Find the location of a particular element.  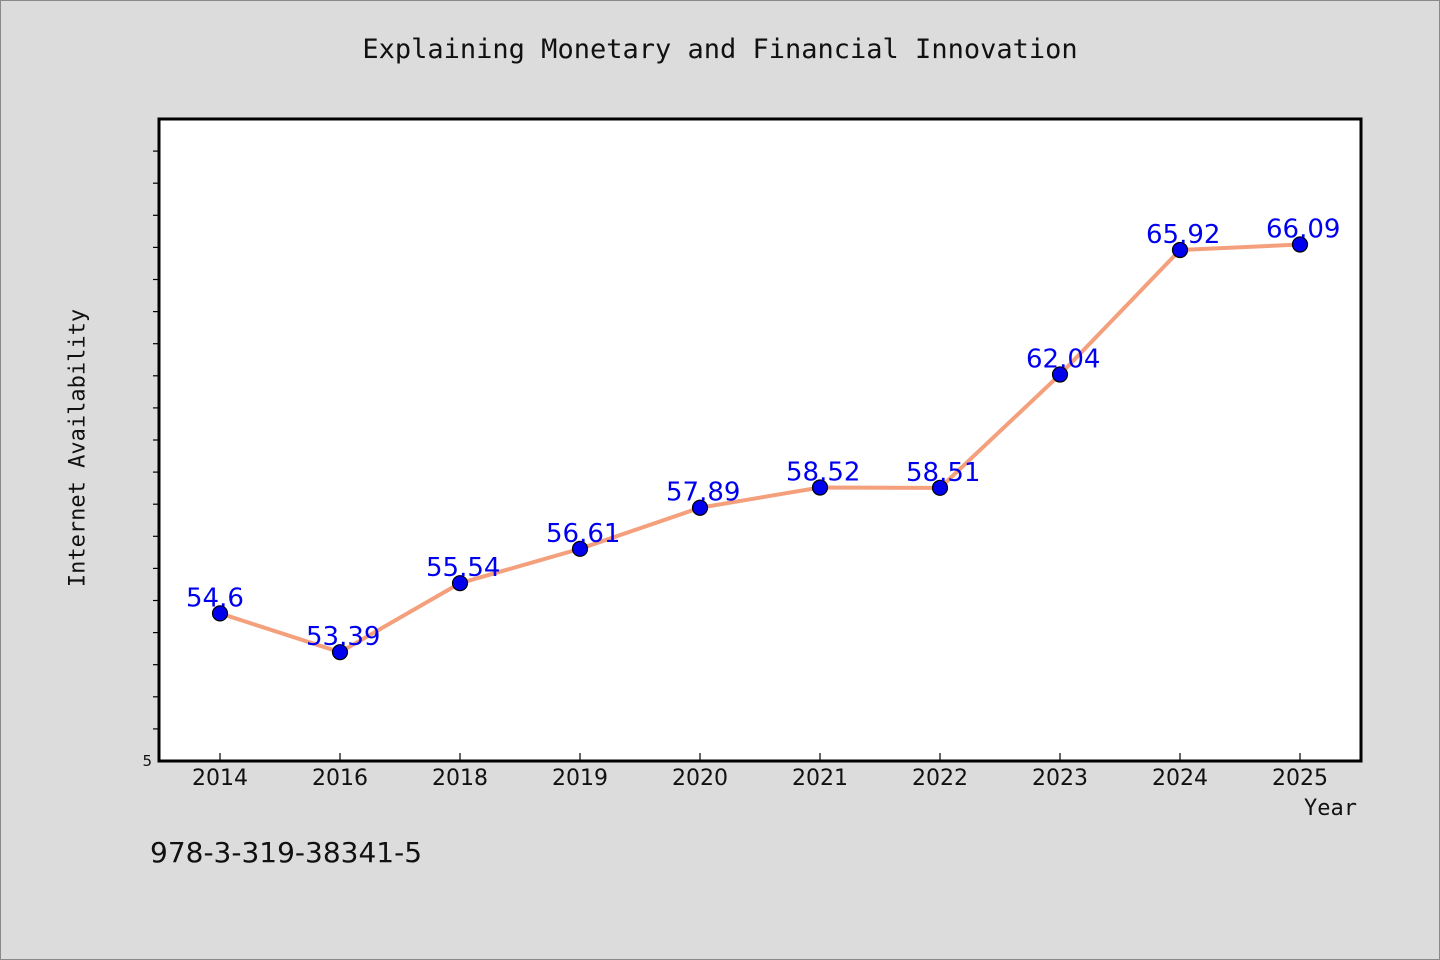

x-tick-label: 2014 is located at coordinates (220, 778).